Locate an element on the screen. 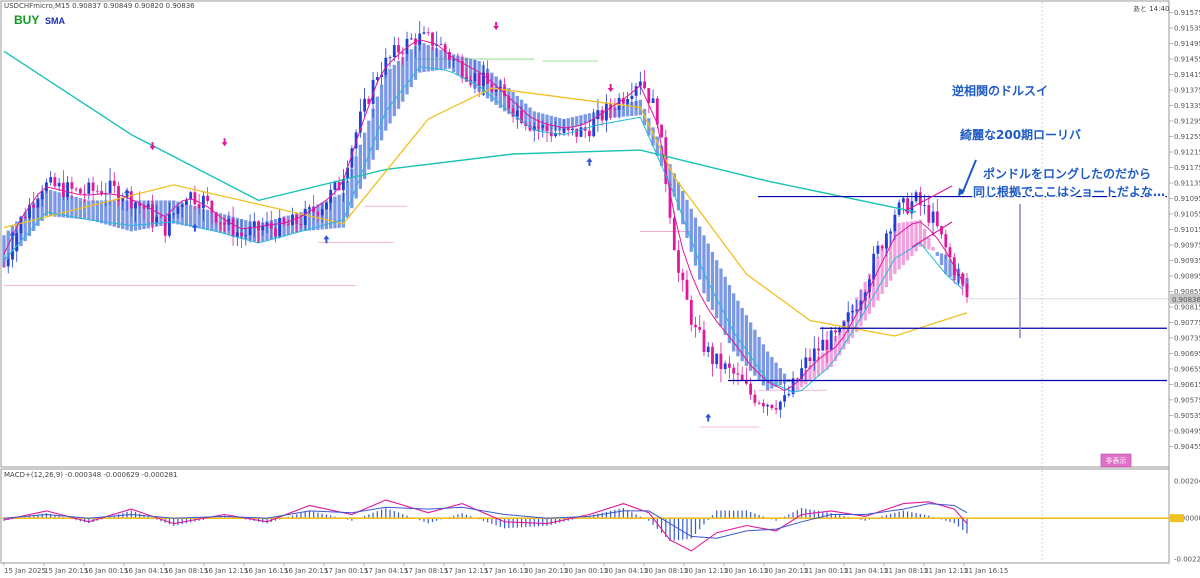 This screenshot has width=1200, height=578. price-tick-label: 0.91335 is located at coordinates (1187, 106).